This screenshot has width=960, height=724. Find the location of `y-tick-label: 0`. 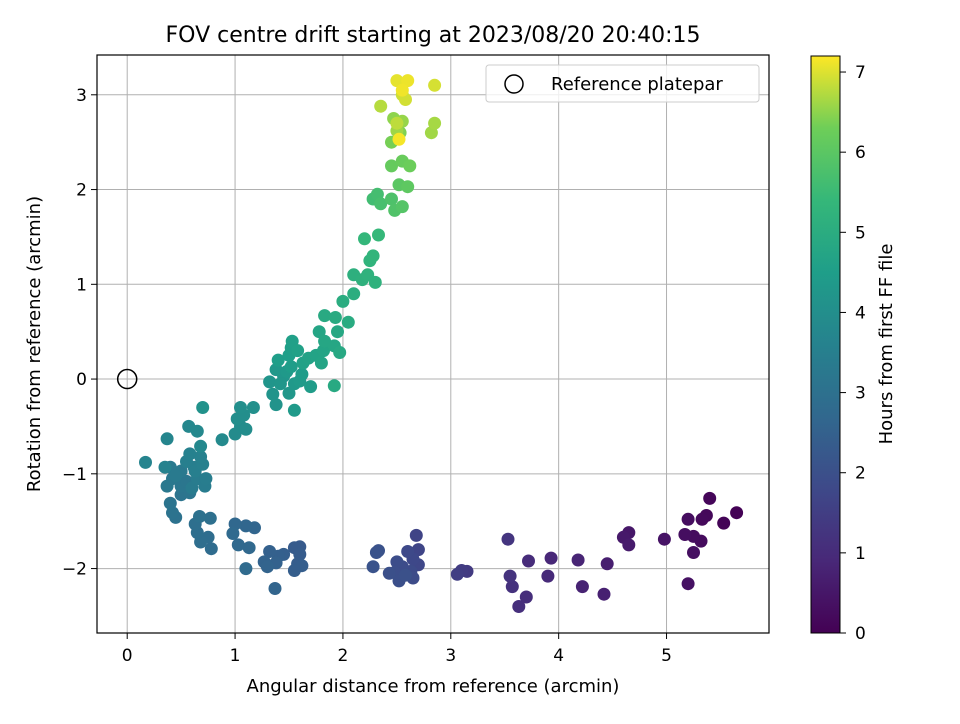

y-tick-label: 0 is located at coordinates (81, 380).